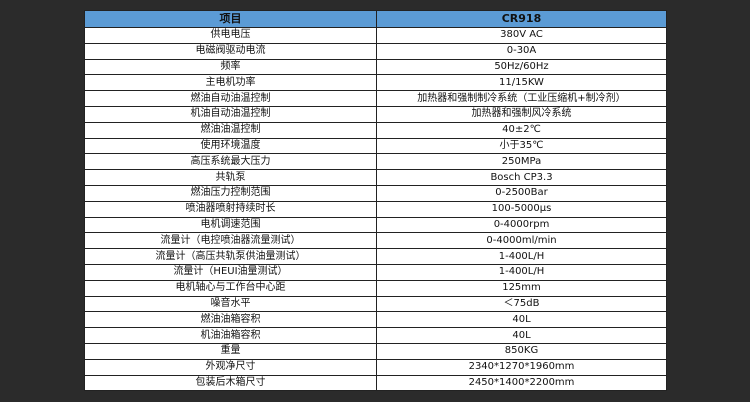 This screenshot has width=750, height=402. What do you see at coordinates (230, 83) in the screenshot?
I see `cell-item: 主电机功率` at bounding box center [230, 83].